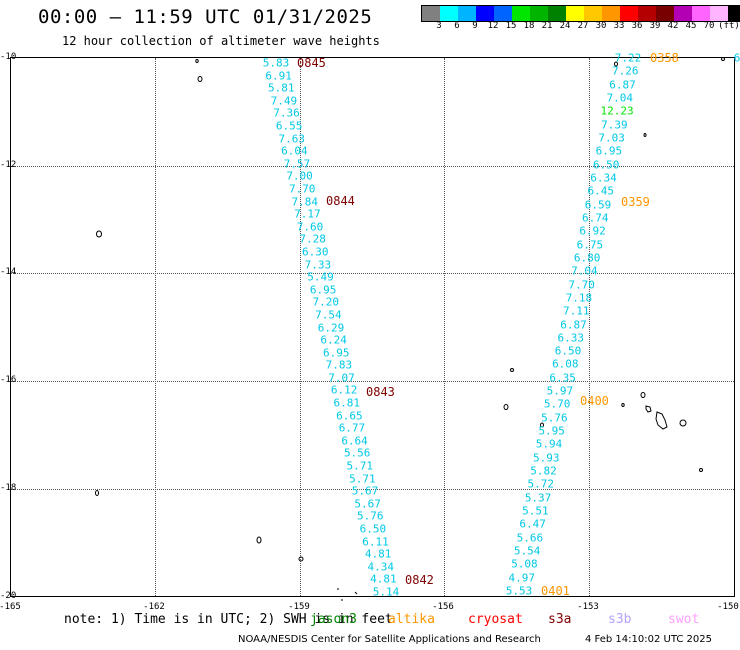 The height and width of the screenshot is (650, 740). Describe the element at coordinates (584, 271) in the screenshot. I see `wave-height-value: 7.04` at that location.